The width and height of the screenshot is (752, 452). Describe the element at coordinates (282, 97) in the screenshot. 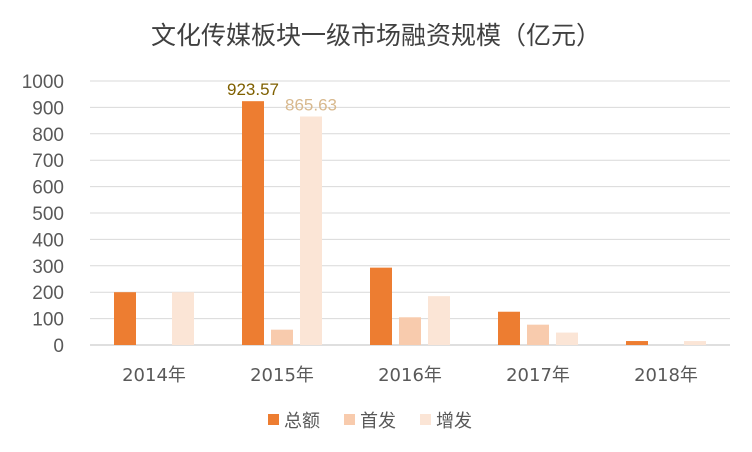

I see `data-labels: 923.57 865.63` at that location.